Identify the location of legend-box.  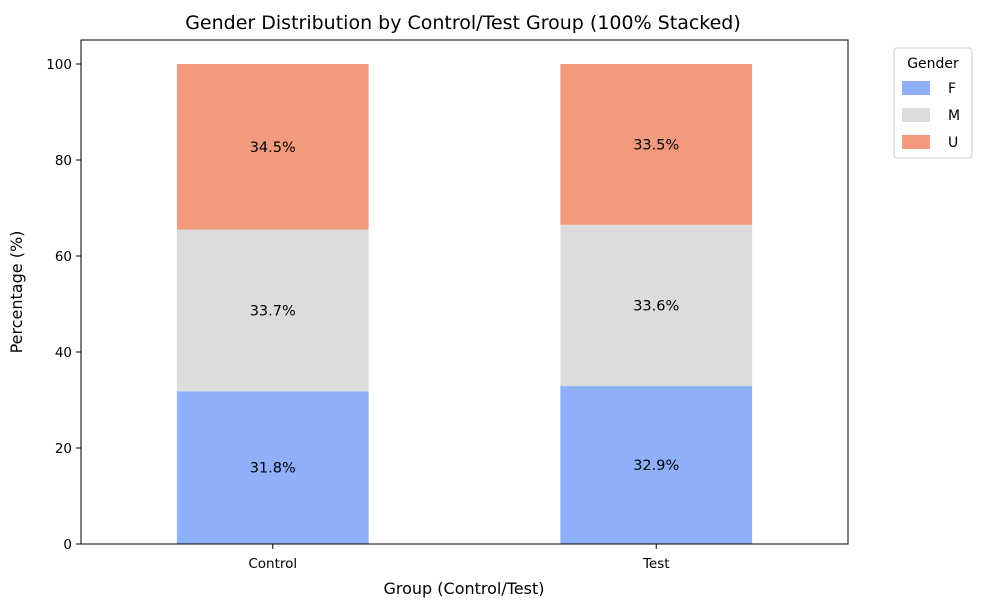
(933, 103).